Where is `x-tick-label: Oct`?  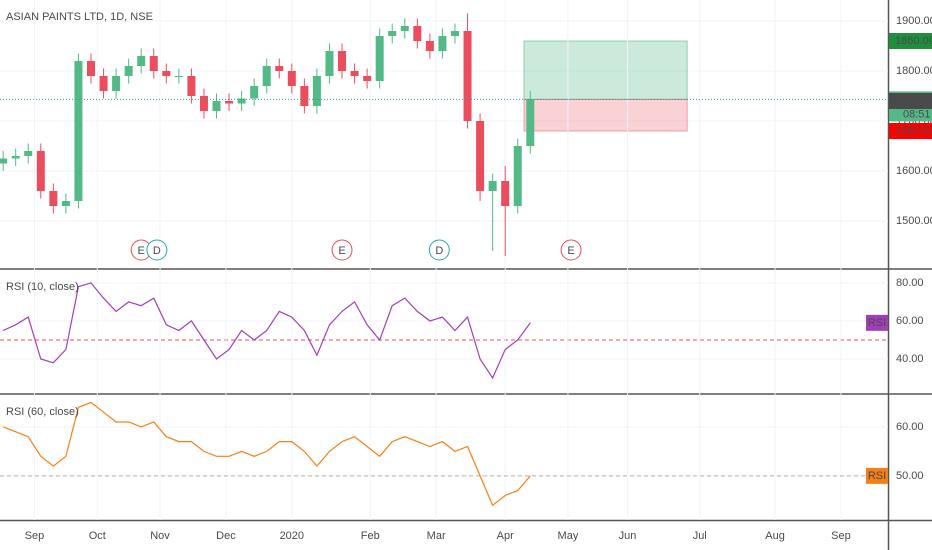
x-tick-label: Oct is located at coordinates (97, 536).